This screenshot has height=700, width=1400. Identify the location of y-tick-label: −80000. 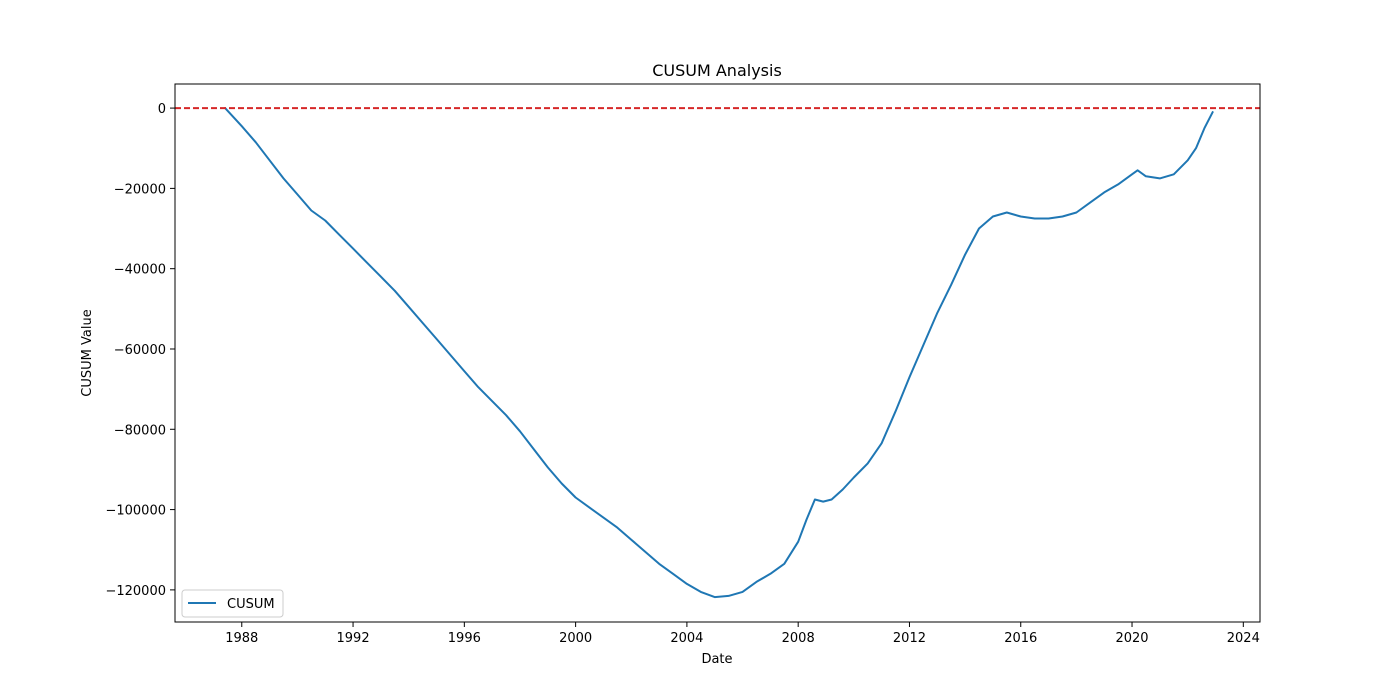
(140, 430).